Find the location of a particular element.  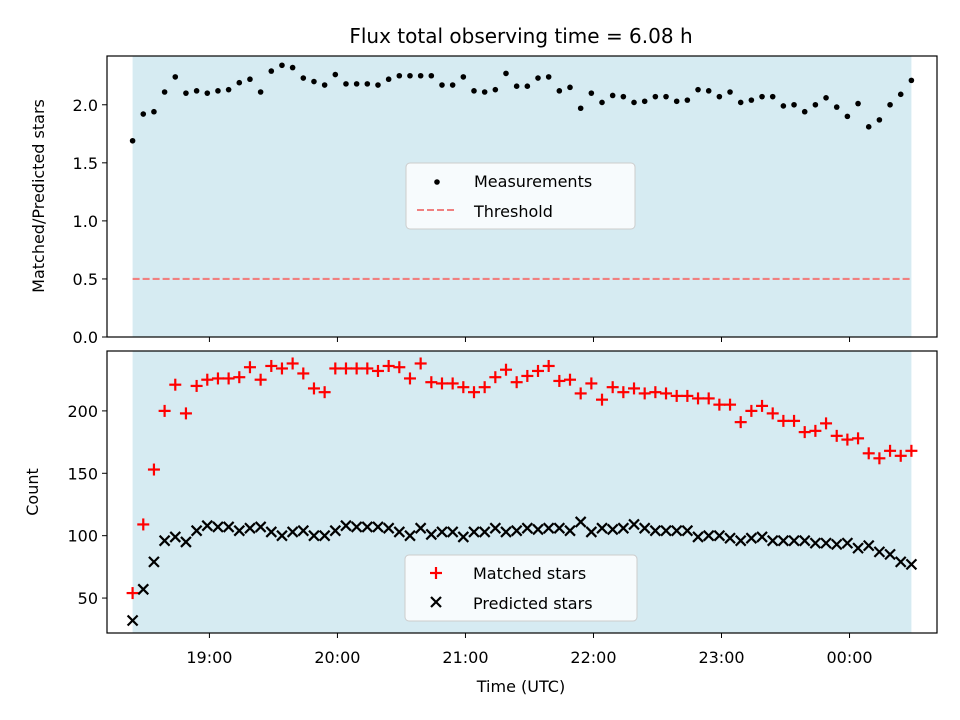

legend-predicted-label: Predicted stars is located at coordinates (533, 603).